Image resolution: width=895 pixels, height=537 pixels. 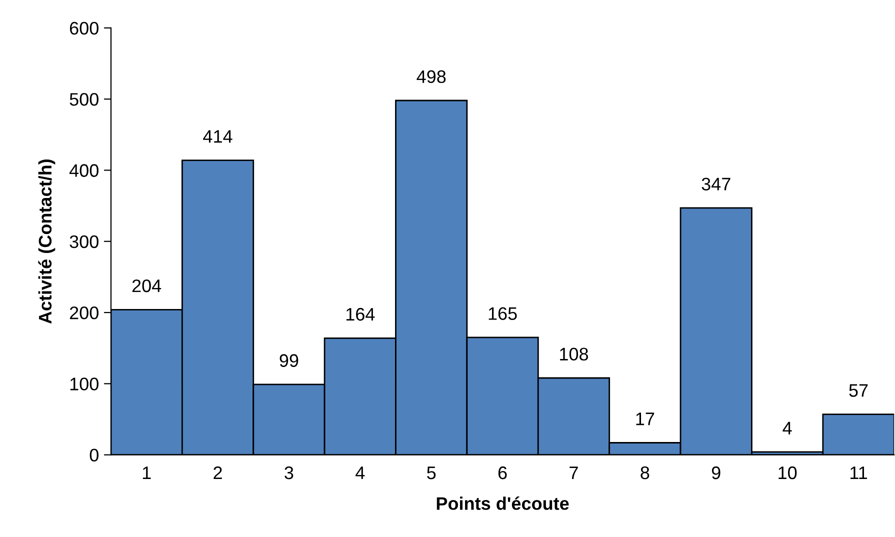 I want to click on data-label: 108, so click(x=574, y=354).